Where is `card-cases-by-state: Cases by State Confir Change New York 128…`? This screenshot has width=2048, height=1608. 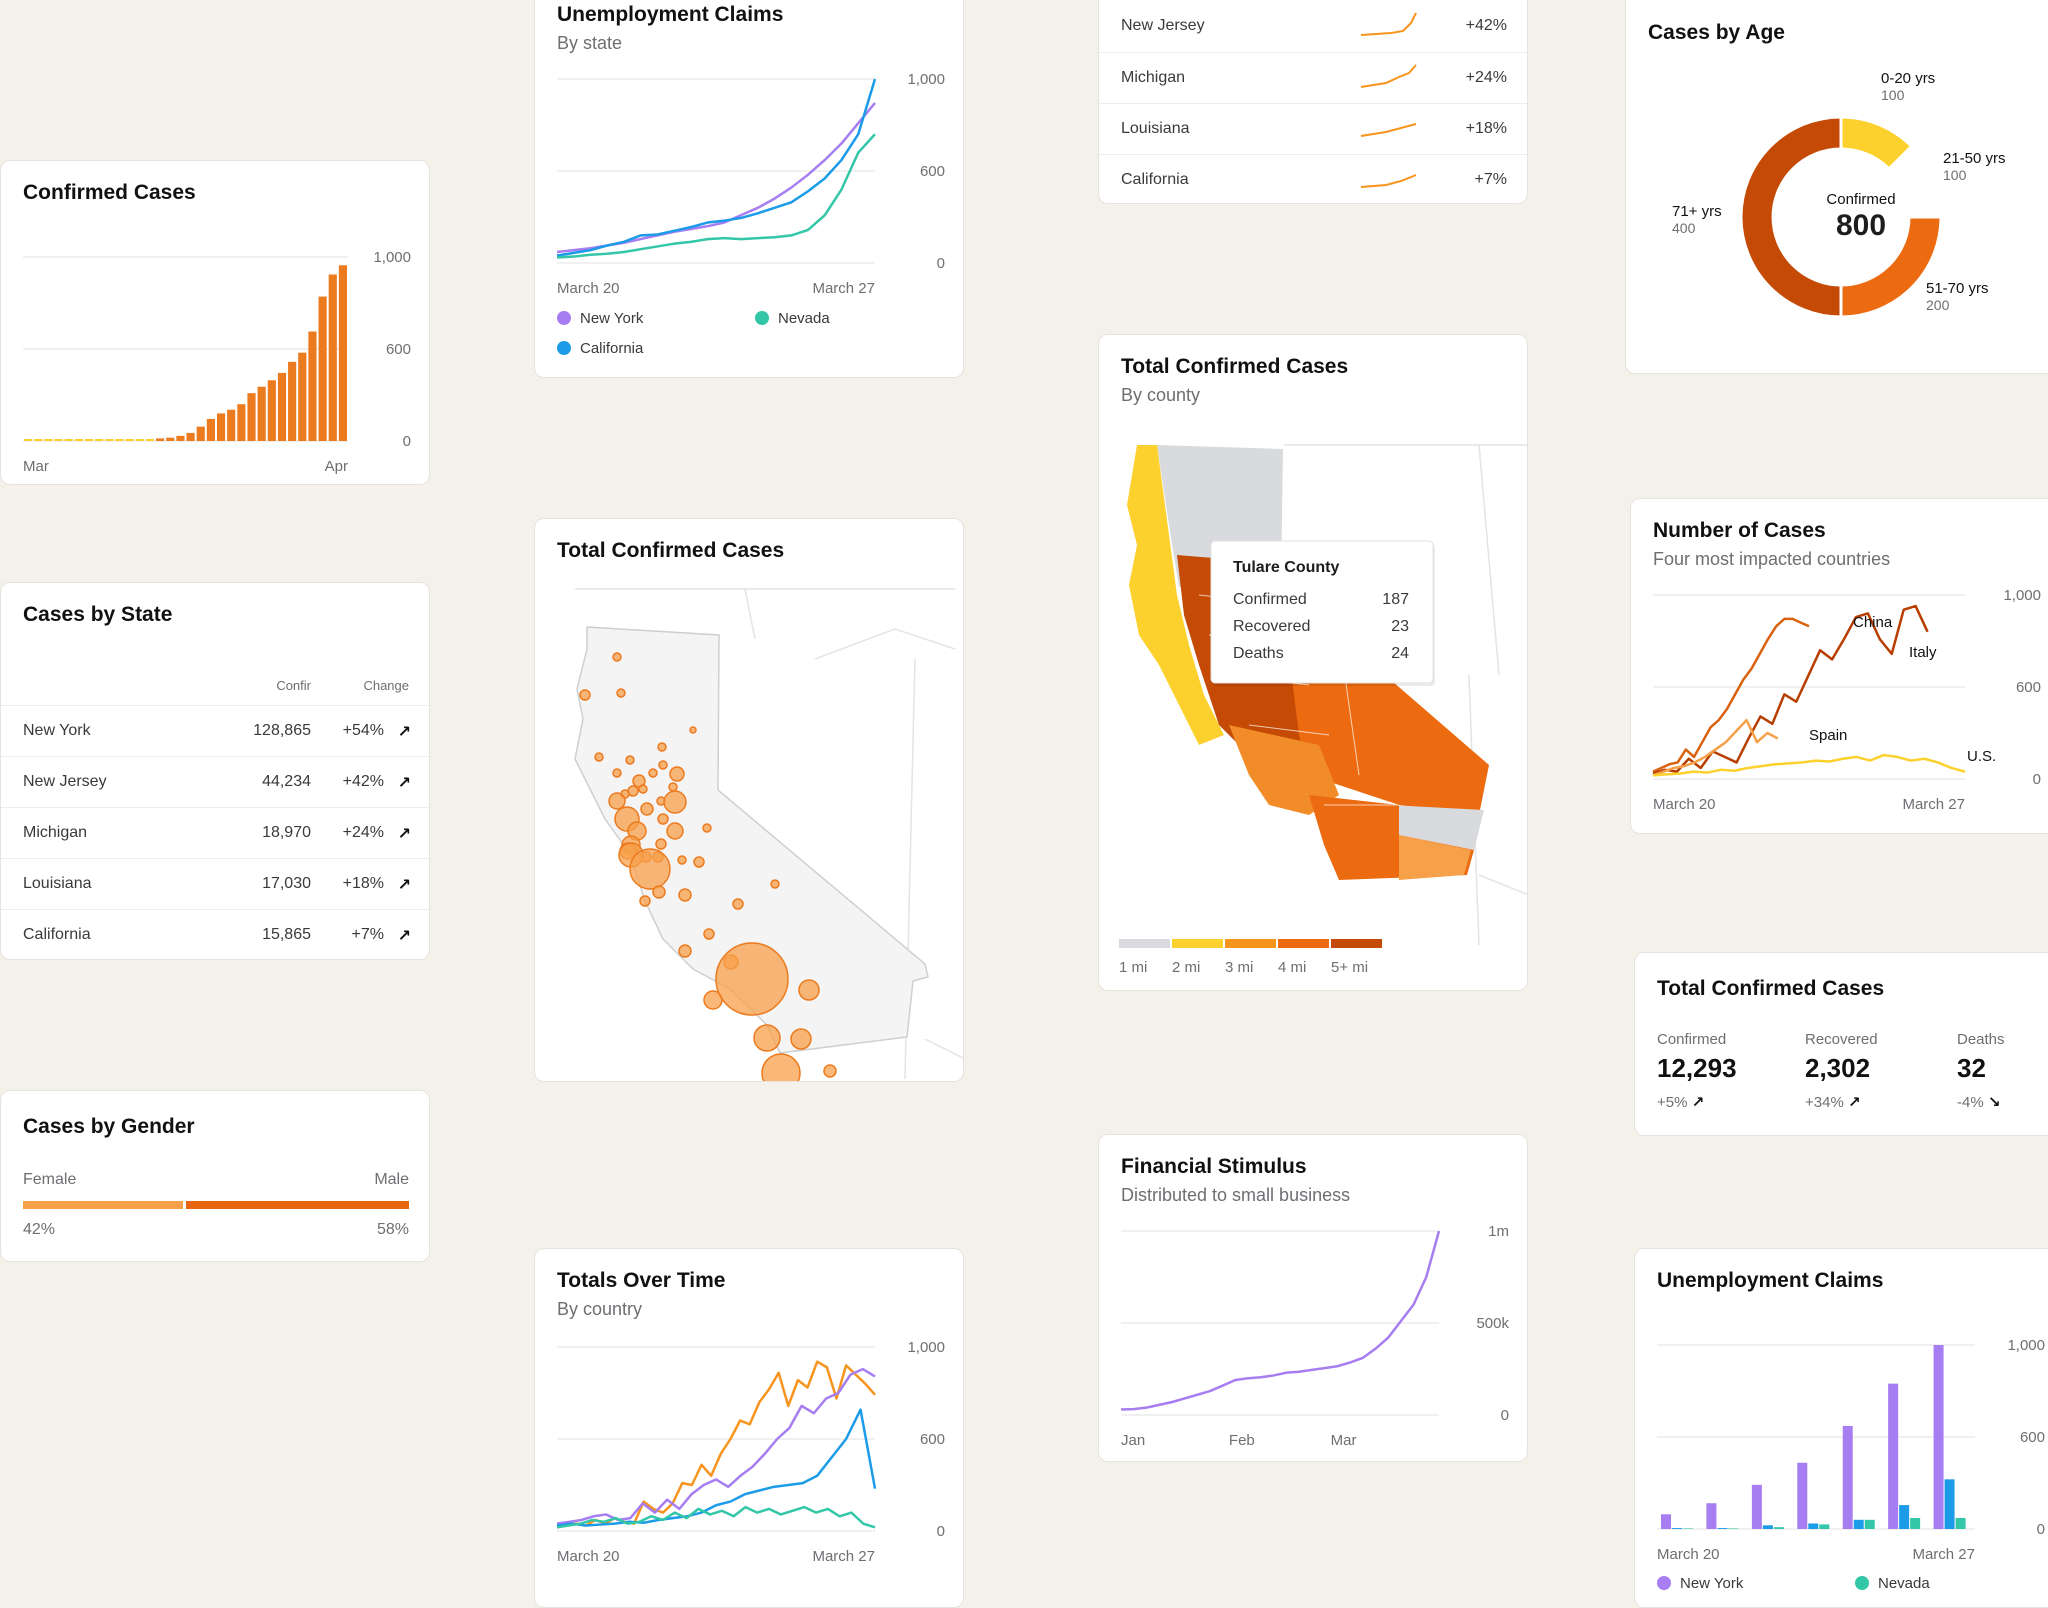
card-cases-by-state: Cases by State Confir Change New York 128… is located at coordinates (215, 771).